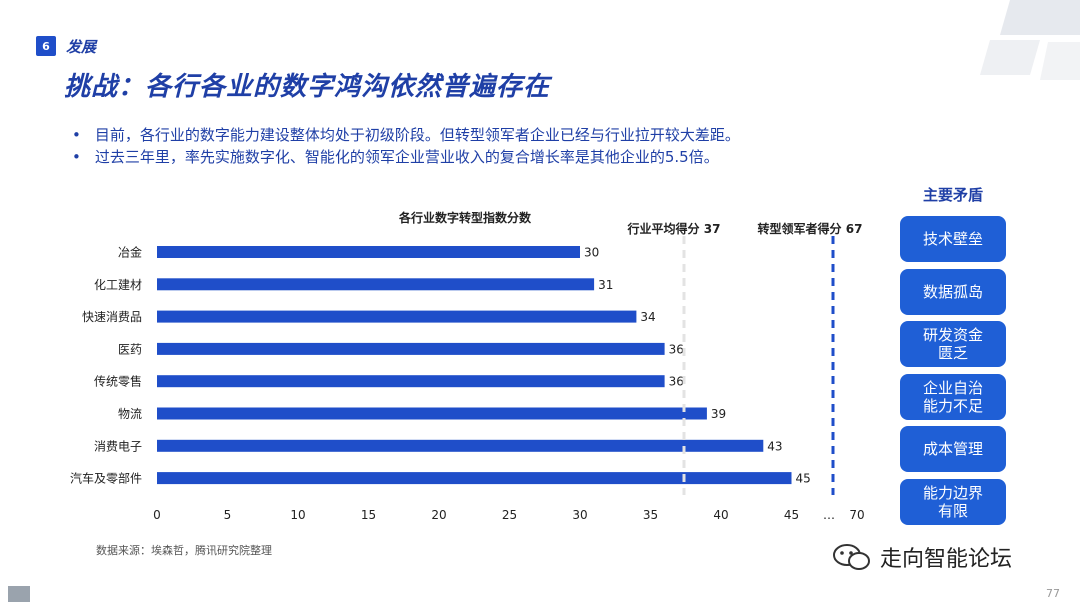 This screenshot has width=1080, height=608. I want to click on data-label: 45, so click(803, 479).